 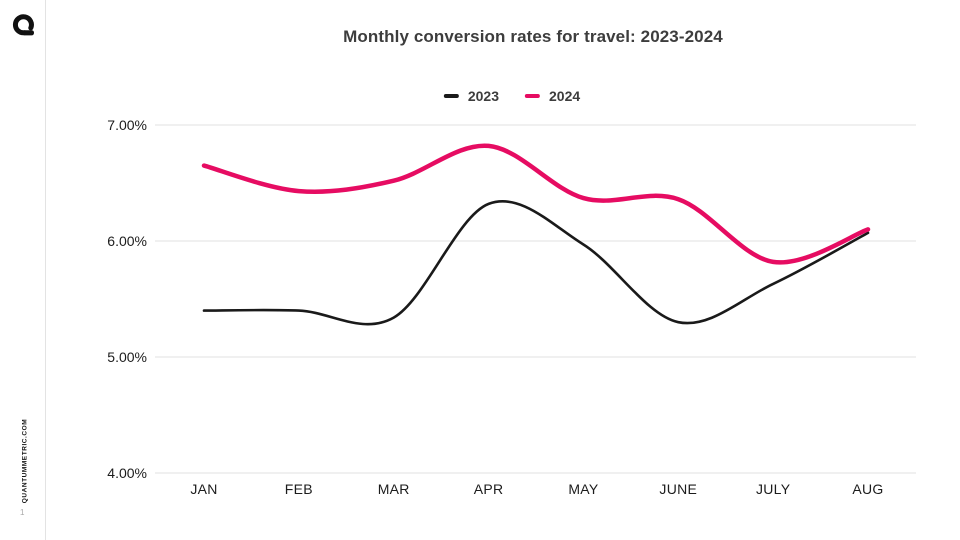 I want to click on sidebar: QUANTUMMETRIC.COM 1, so click(x=23, y=270).